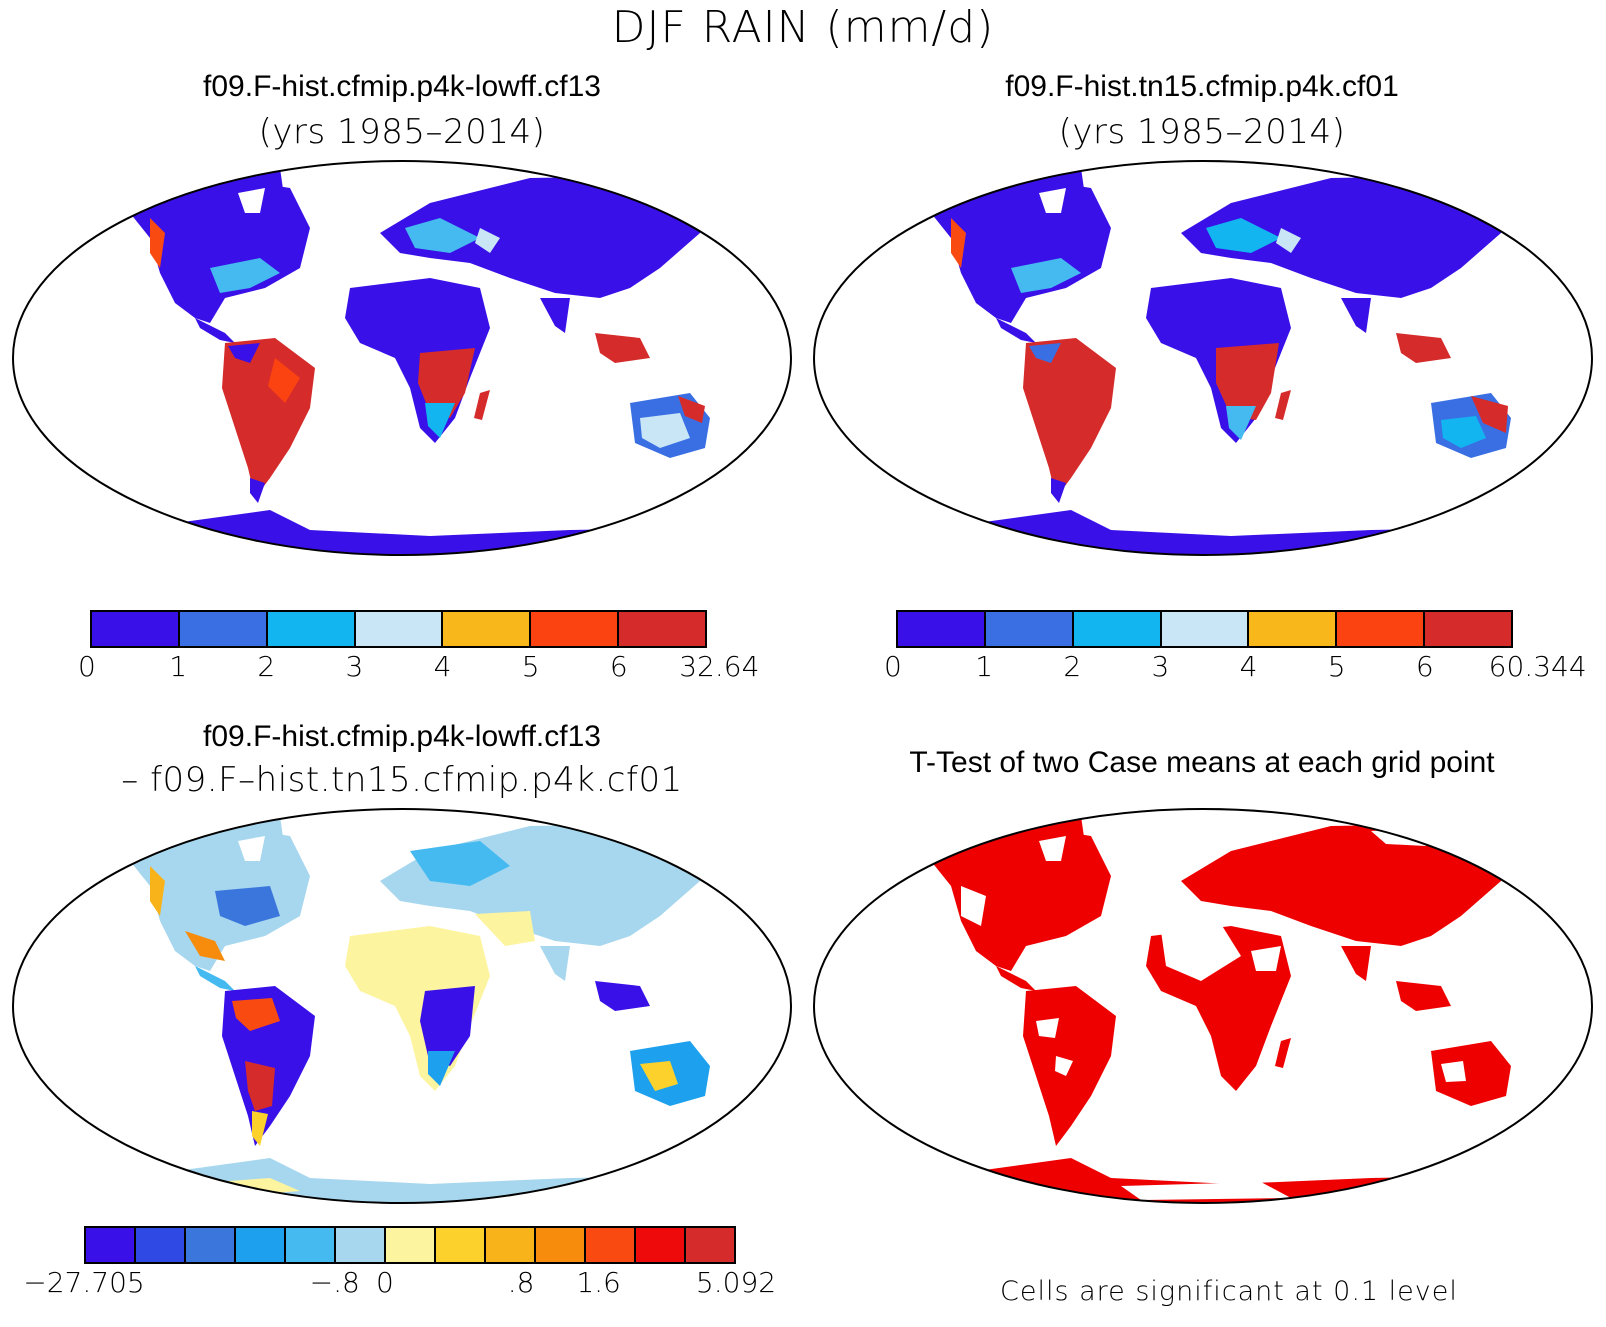 Image resolution: width=1606 pixels, height=1327 pixels. What do you see at coordinates (530, 666) in the screenshot?
I see `cb1-tick-label: 5` at bounding box center [530, 666].